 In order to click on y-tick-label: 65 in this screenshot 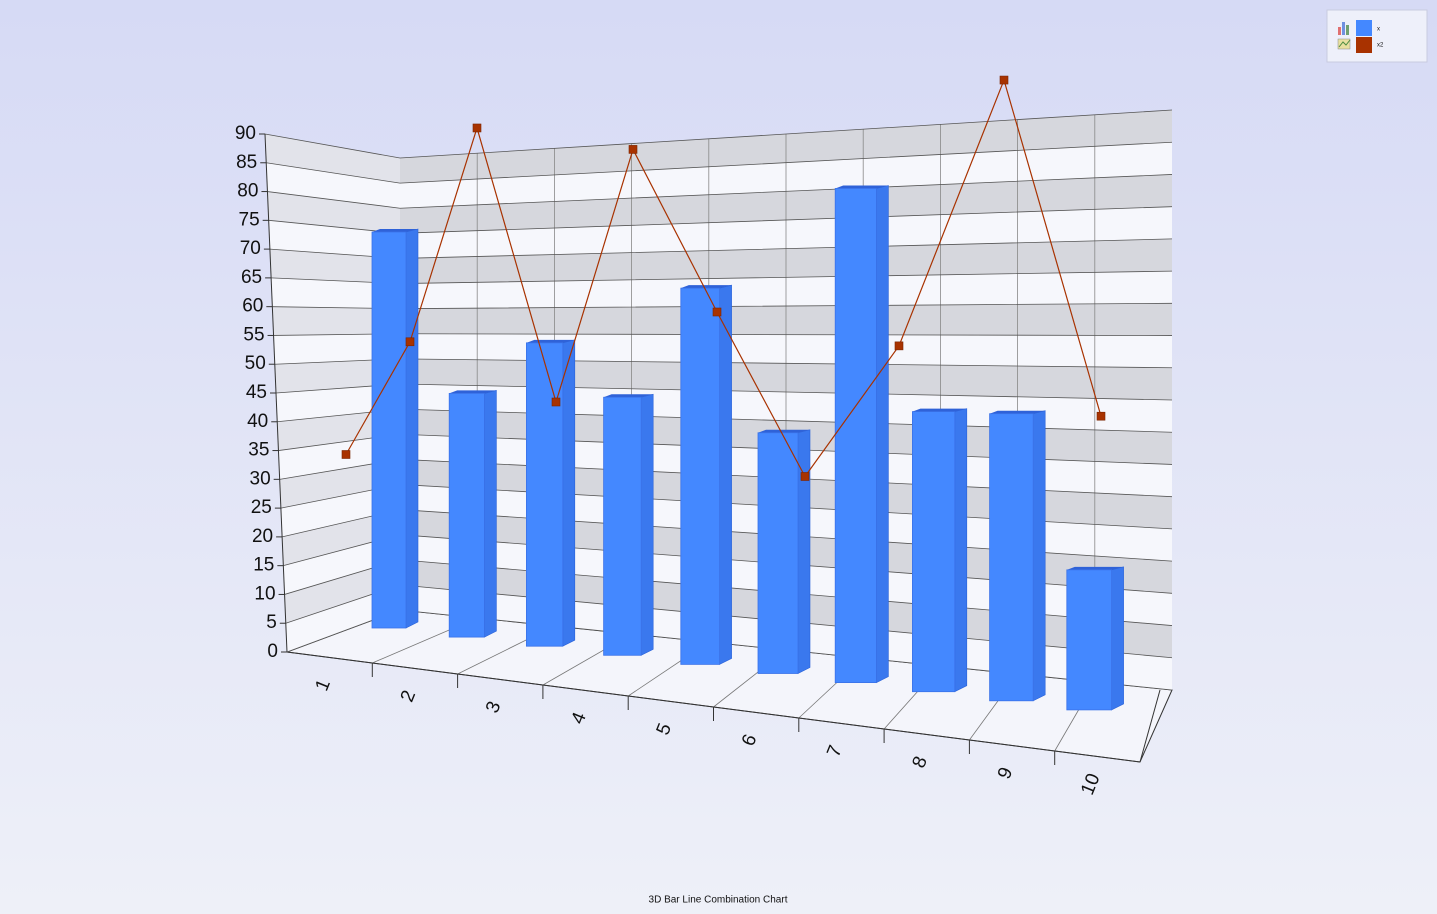, I will do `click(251, 277)`.